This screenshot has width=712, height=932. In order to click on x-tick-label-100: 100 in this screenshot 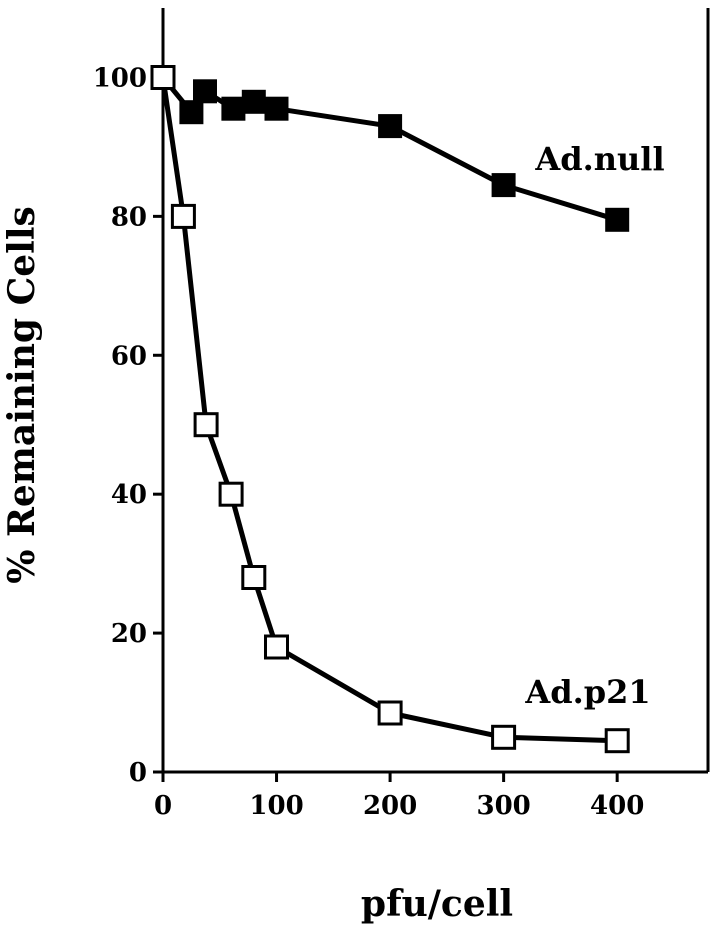, I will do `click(276, 806)`.